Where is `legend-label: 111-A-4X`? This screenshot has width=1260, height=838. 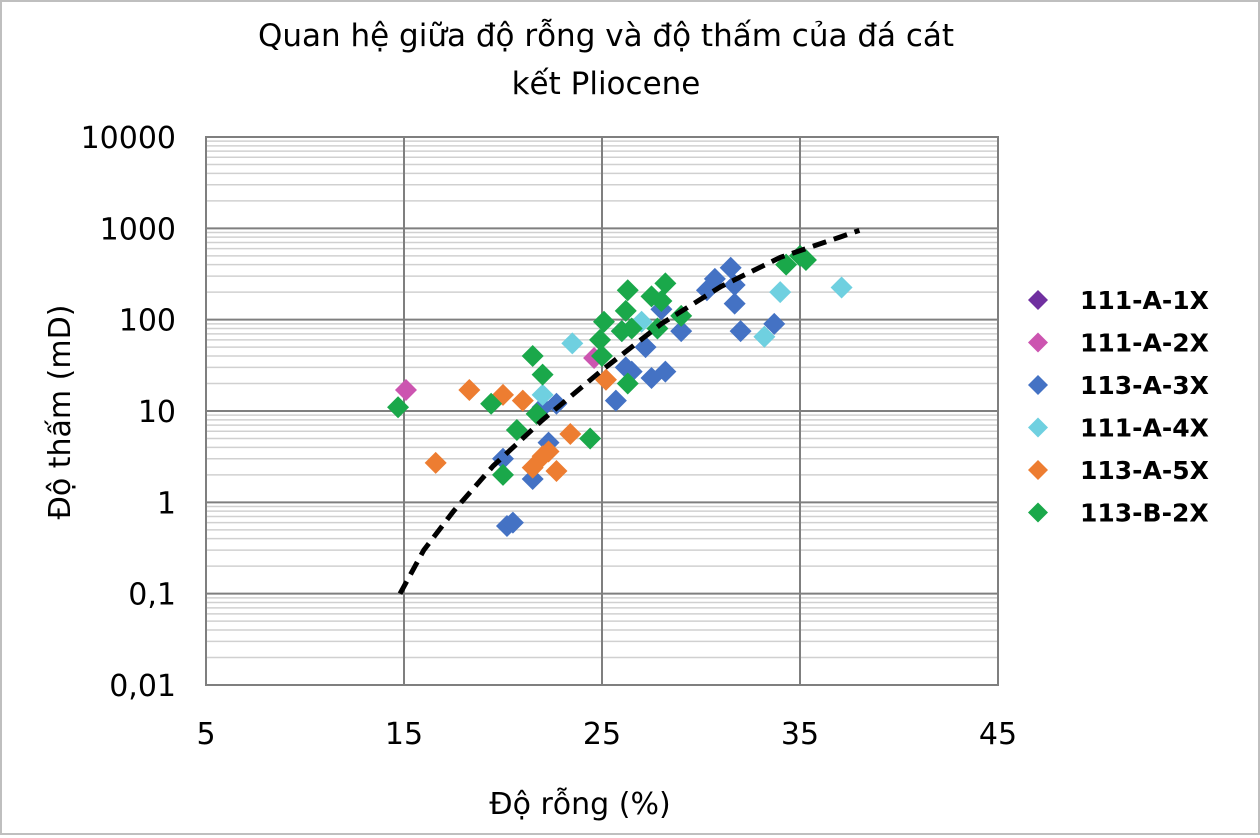
legend-label: 111-A-4X is located at coordinates (1144, 428).